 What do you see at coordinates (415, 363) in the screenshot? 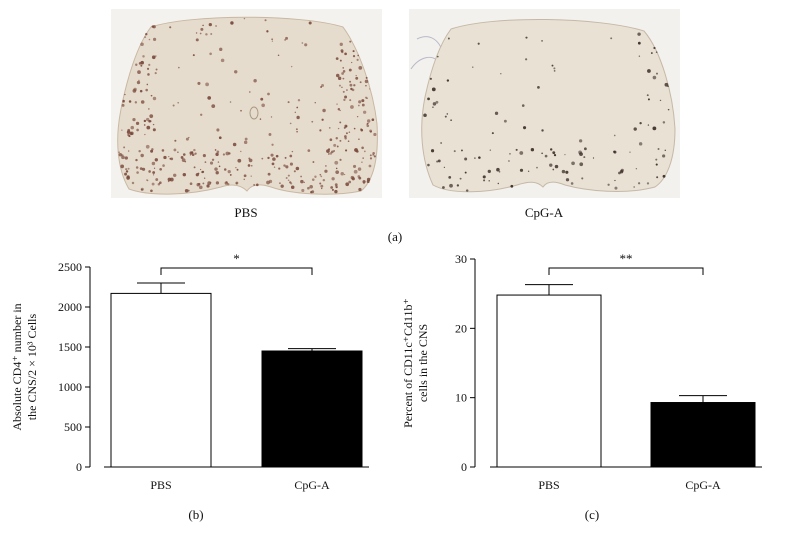
I see `y-axis-label: Percent of CD11c⁺Cd11b⁺cells in the CNS` at bounding box center [415, 363].